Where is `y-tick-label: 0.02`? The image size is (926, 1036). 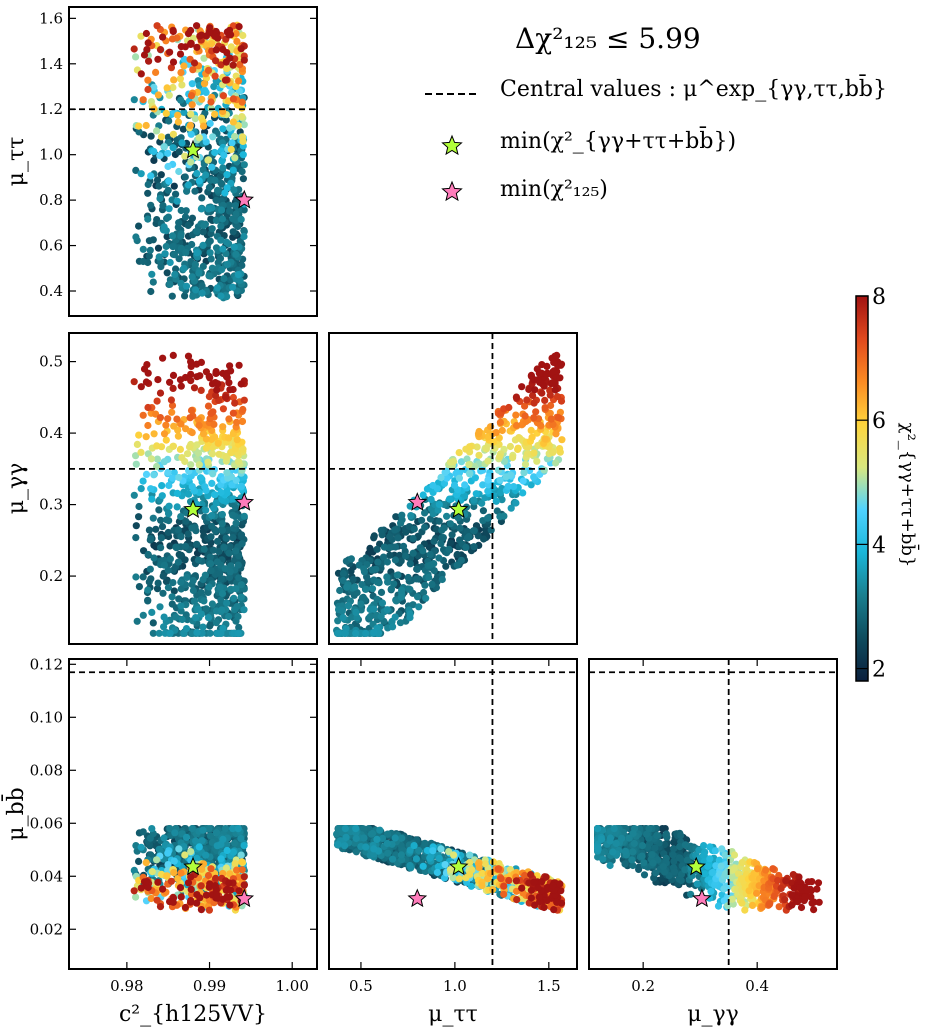
y-tick-label: 0.02 is located at coordinates (46, 929).